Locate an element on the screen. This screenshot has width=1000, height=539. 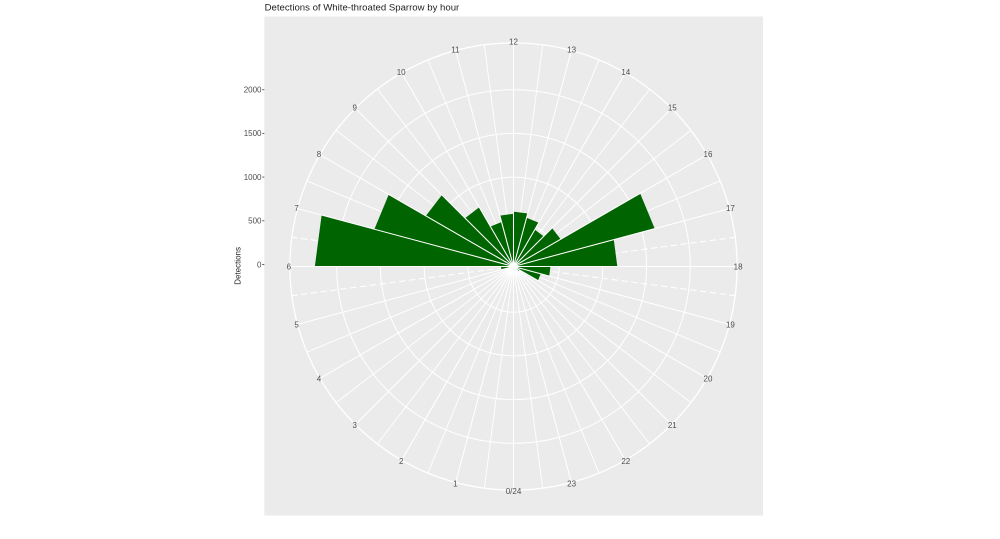
svg-text: 8 is located at coordinates (319, 154).